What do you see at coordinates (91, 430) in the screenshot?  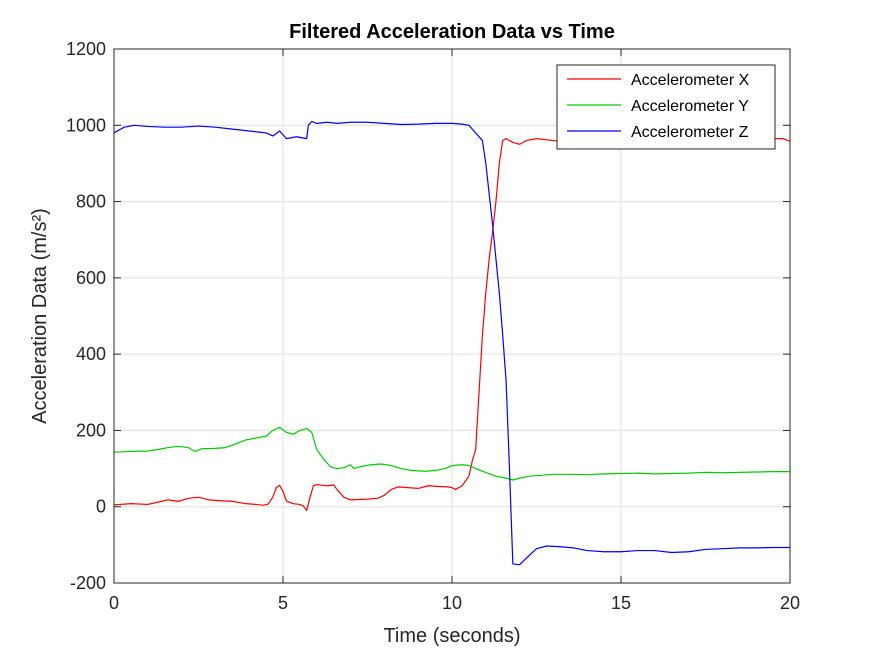 I see `y-tick-label: 200` at bounding box center [91, 430].